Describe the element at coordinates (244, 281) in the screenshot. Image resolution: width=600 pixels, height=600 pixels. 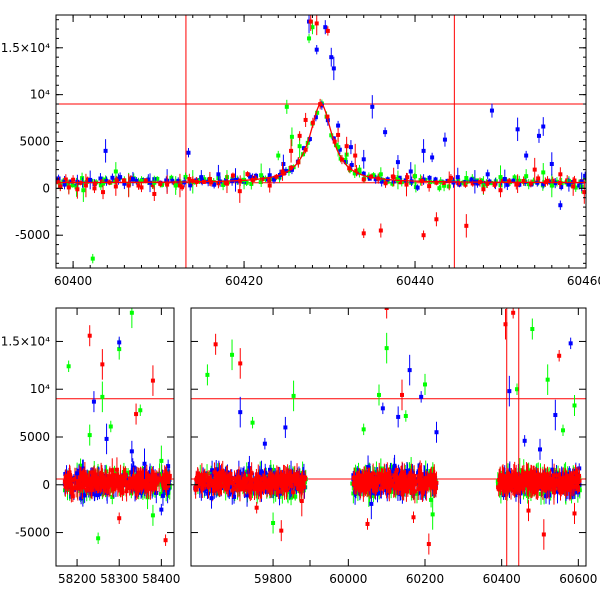
I see `top-x-tick-label-1: 60420` at that location.